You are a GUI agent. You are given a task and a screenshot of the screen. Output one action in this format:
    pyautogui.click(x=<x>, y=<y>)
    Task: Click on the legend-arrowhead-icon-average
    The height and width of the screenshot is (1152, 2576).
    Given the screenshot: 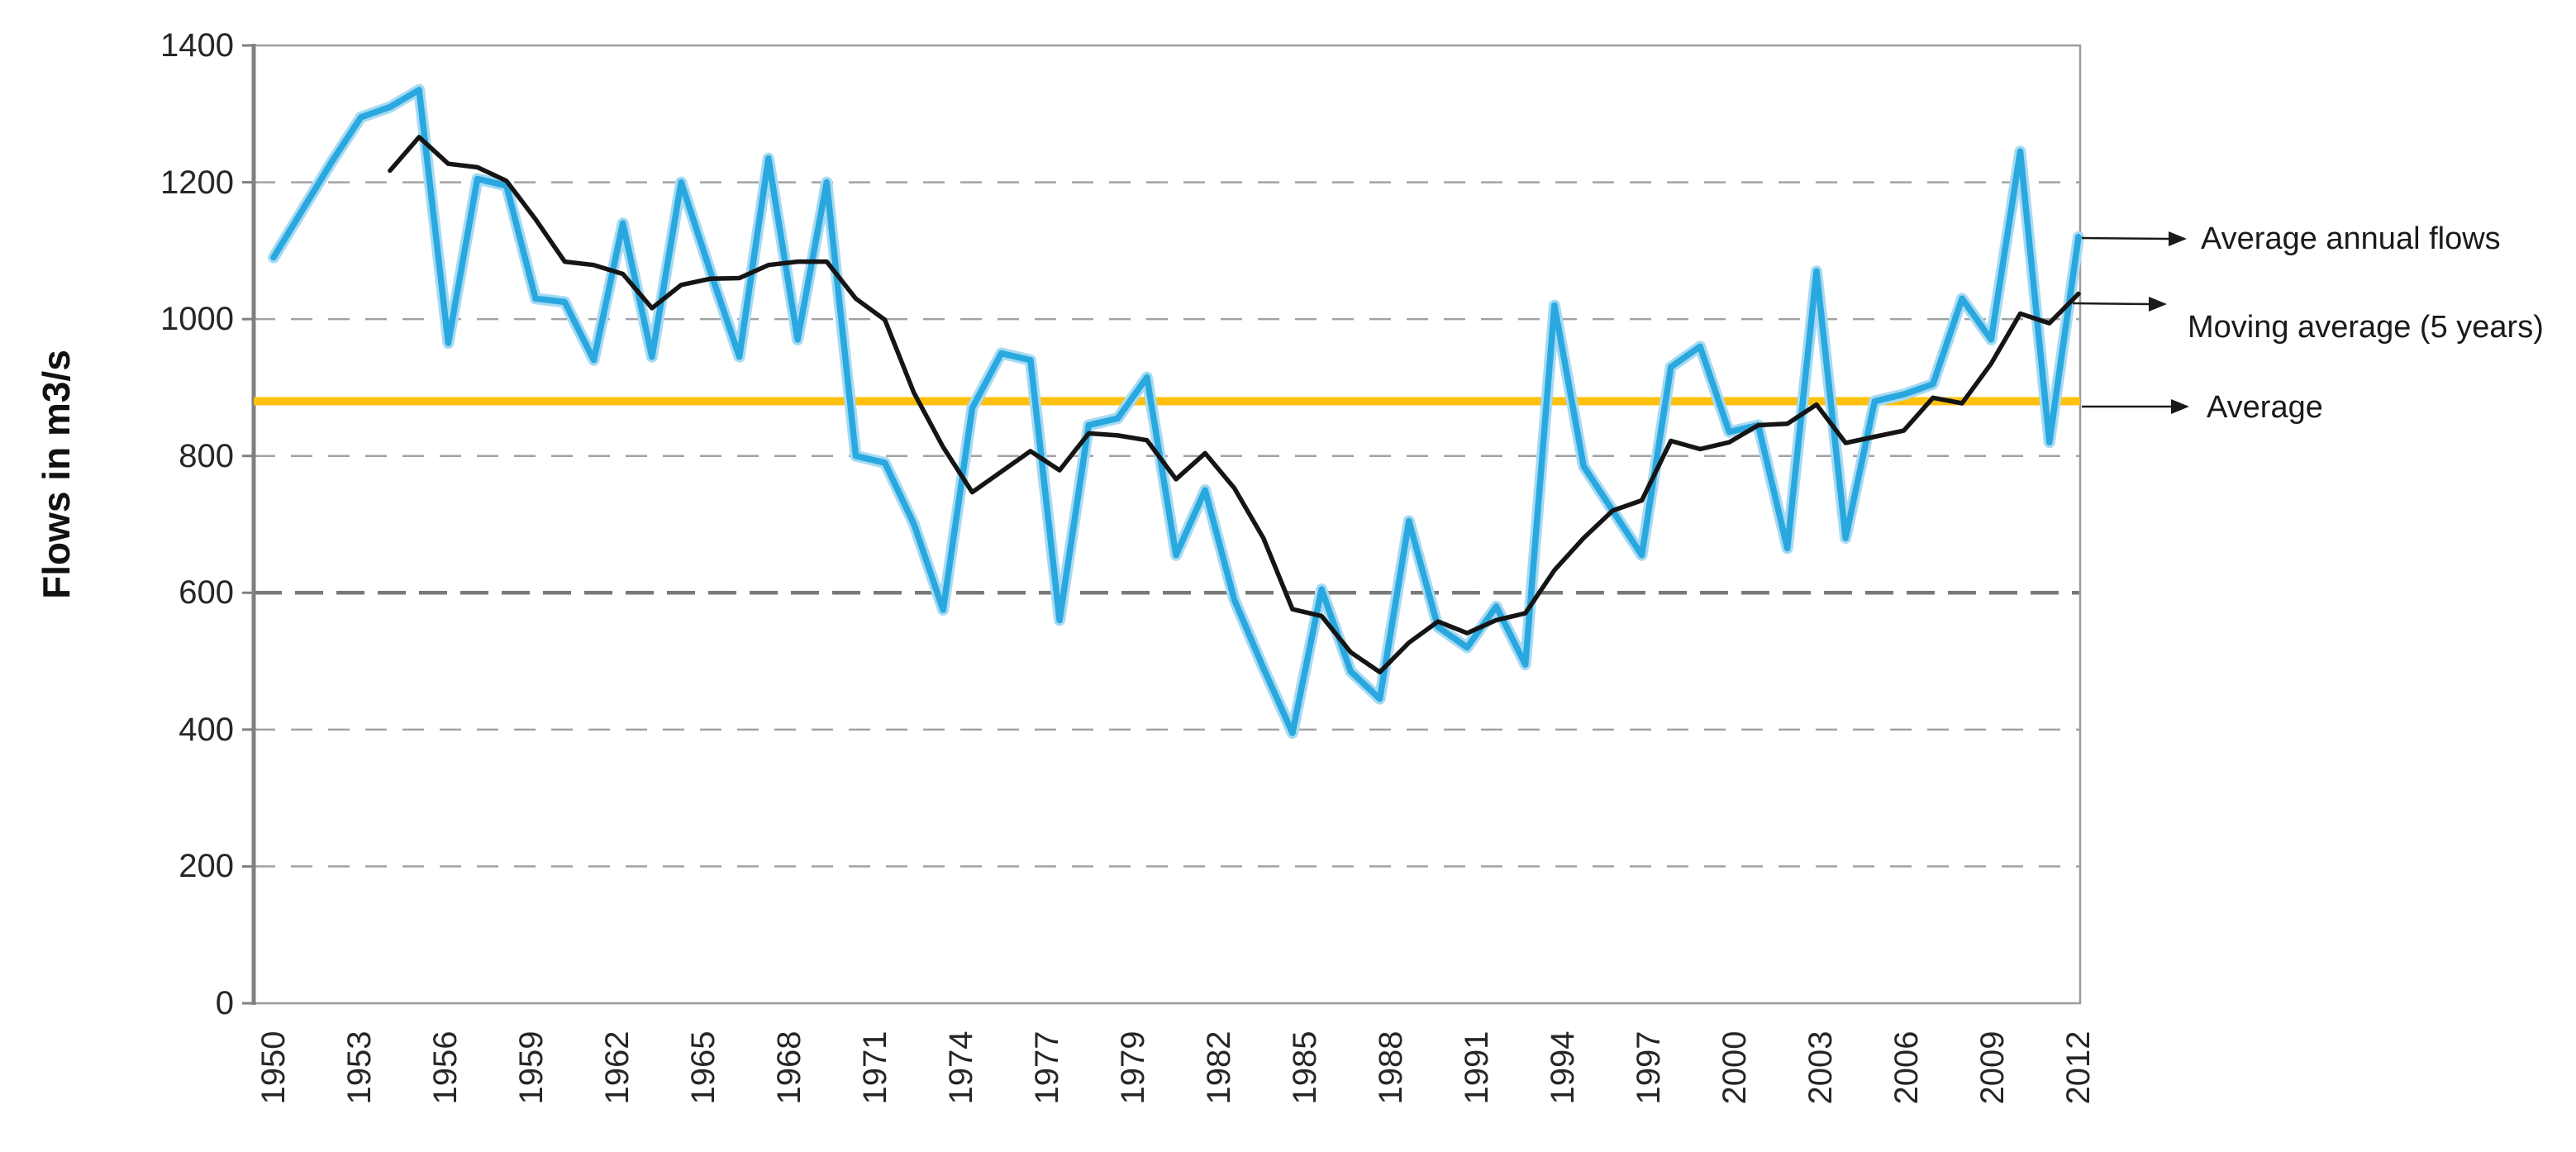 What is the action you would take?
    pyautogui.click(x=2180, y=406)
    